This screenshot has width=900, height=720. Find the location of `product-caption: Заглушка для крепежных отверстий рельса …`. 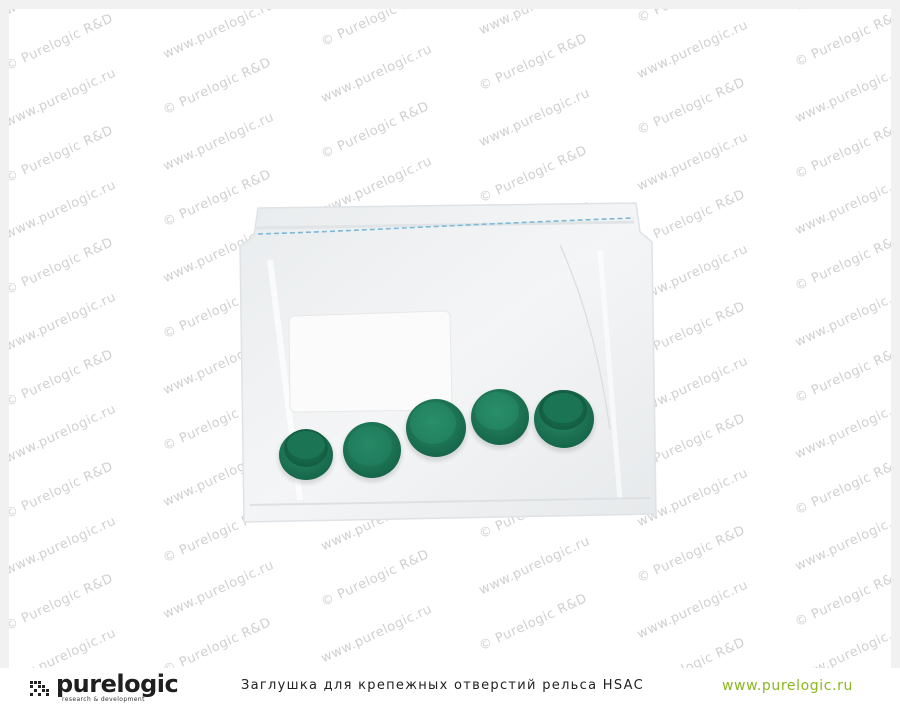

product-caption: Заглушка для крепежных отверстий рельса … is located at coordinates (442, 685).